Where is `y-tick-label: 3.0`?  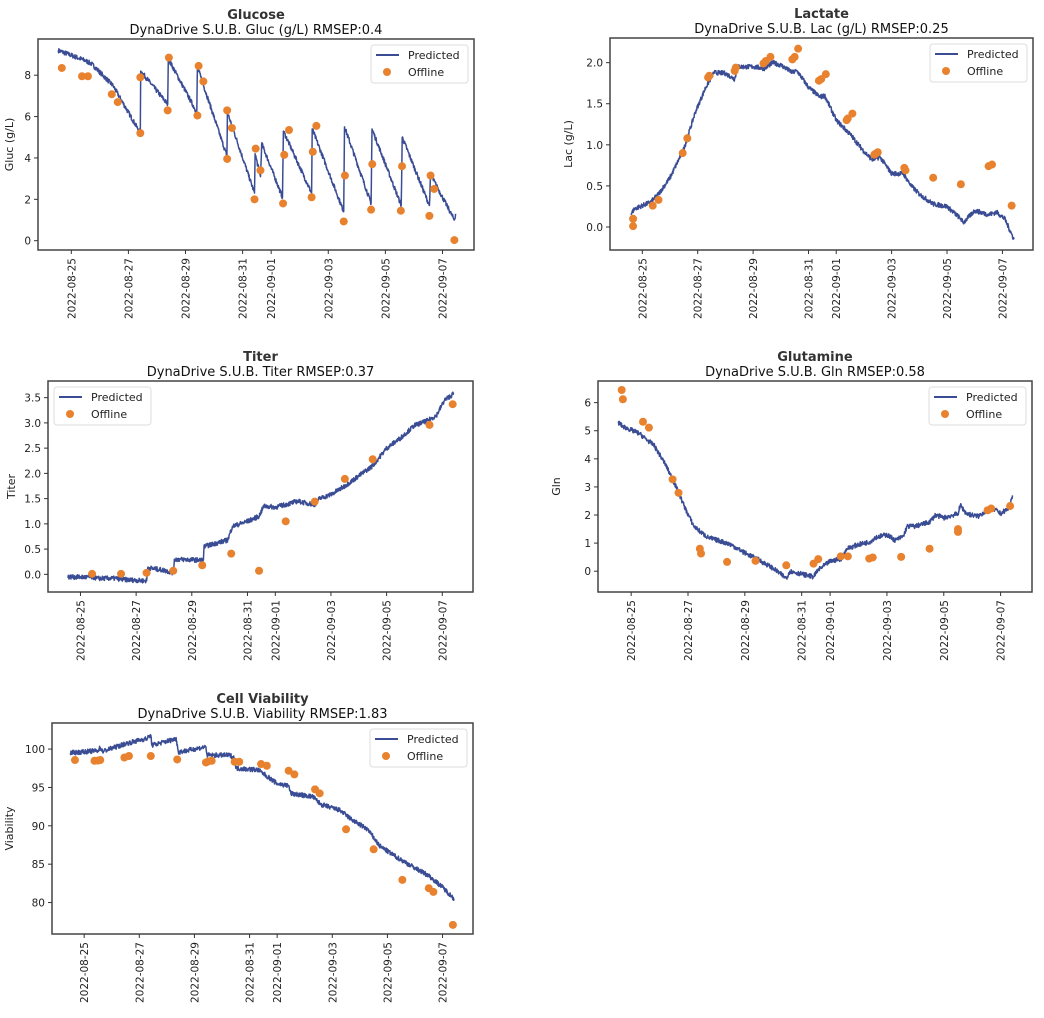 y-tick-label: 3.0 is located at coordinates (32, 424).